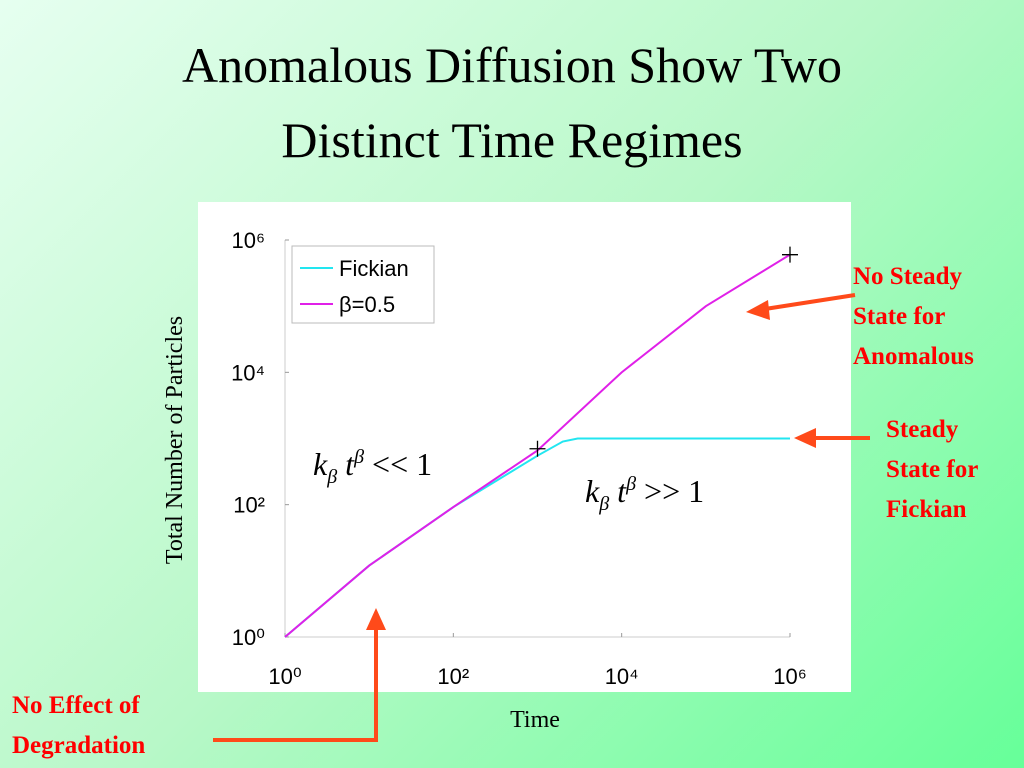 This screenshot has height=768, width=1024. What do you see at coordinates (512, 65) in the screenshot?
I see `title-line: Anomalous Diffusion Show Two` at bounding box center [512, 65].